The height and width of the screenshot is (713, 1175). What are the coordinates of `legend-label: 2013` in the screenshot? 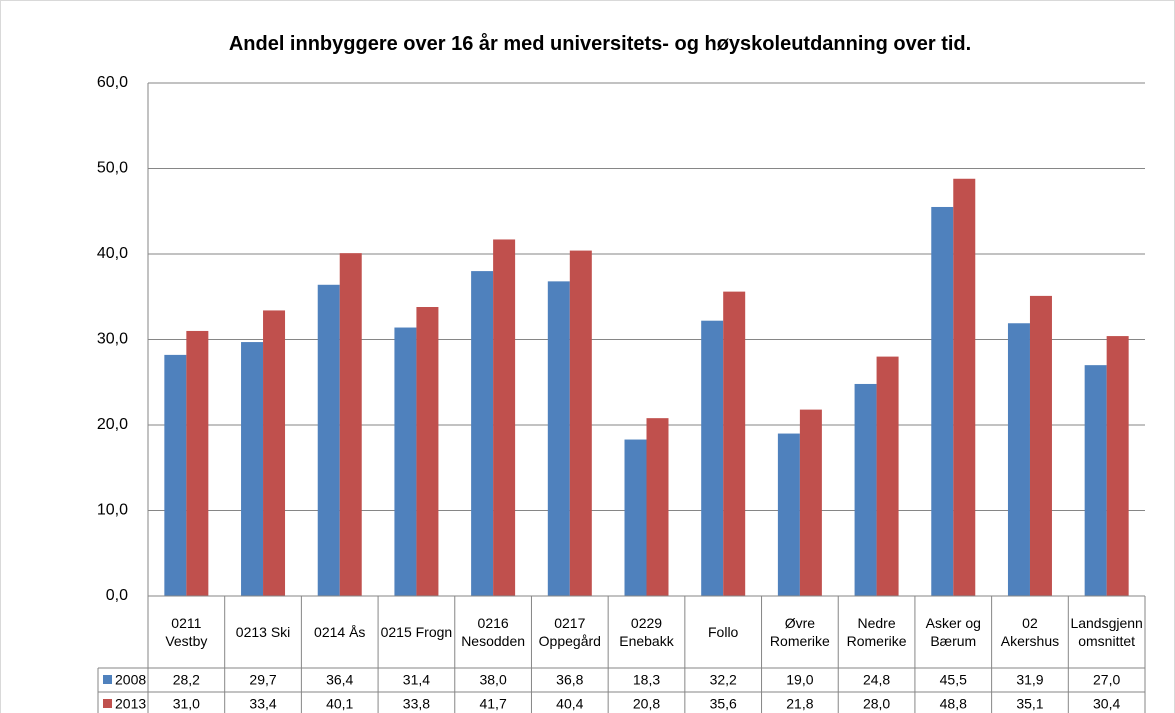 It's located at (130, 704).